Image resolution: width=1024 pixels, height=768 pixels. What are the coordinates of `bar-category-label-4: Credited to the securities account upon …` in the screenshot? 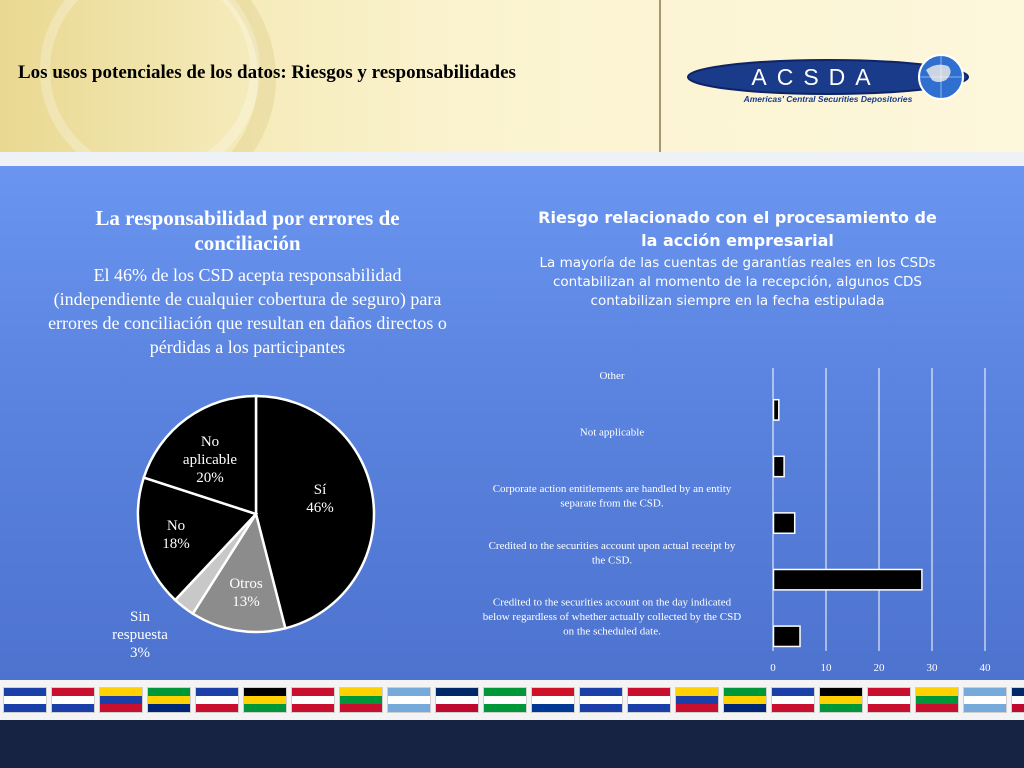 It's located at (612, 546).